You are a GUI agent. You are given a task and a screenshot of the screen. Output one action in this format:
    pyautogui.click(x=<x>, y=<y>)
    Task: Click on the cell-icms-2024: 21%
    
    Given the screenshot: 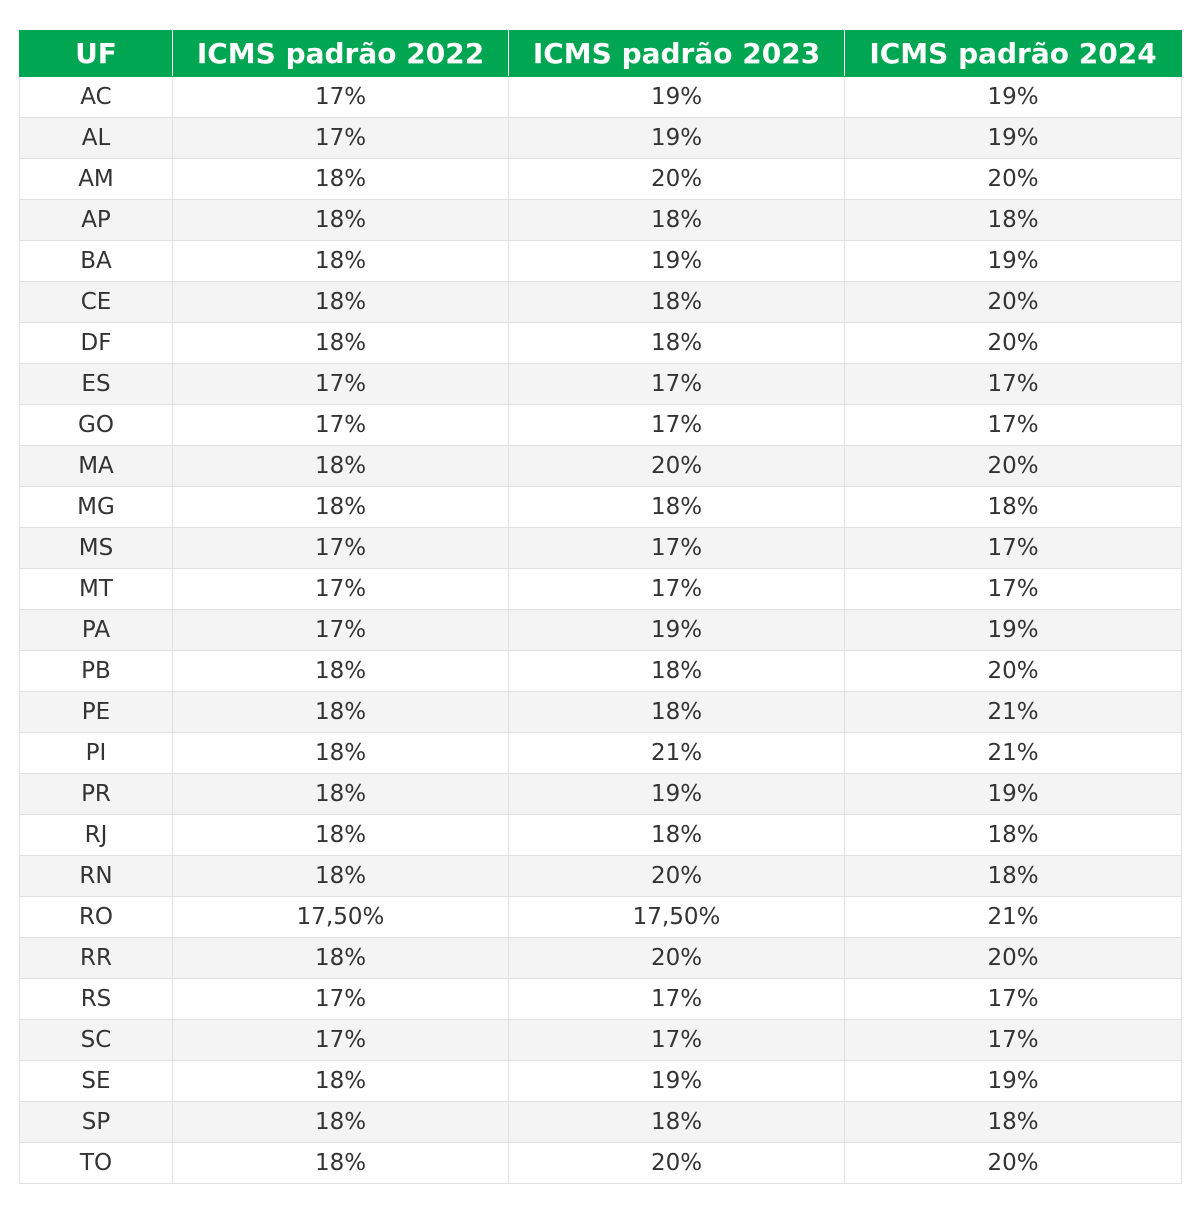 What is the action you would take?
    pyautogui.click(x=1013, y=753)
    